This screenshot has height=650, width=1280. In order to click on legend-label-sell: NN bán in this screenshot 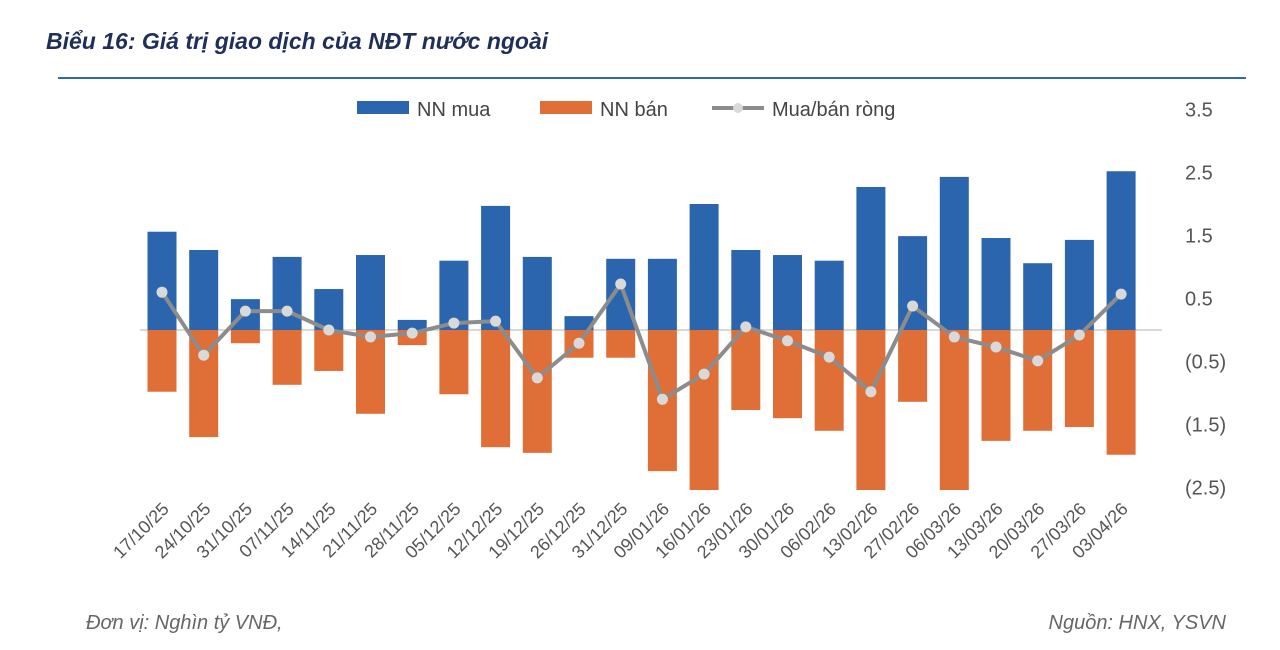, I will do `click(634, 110)`.